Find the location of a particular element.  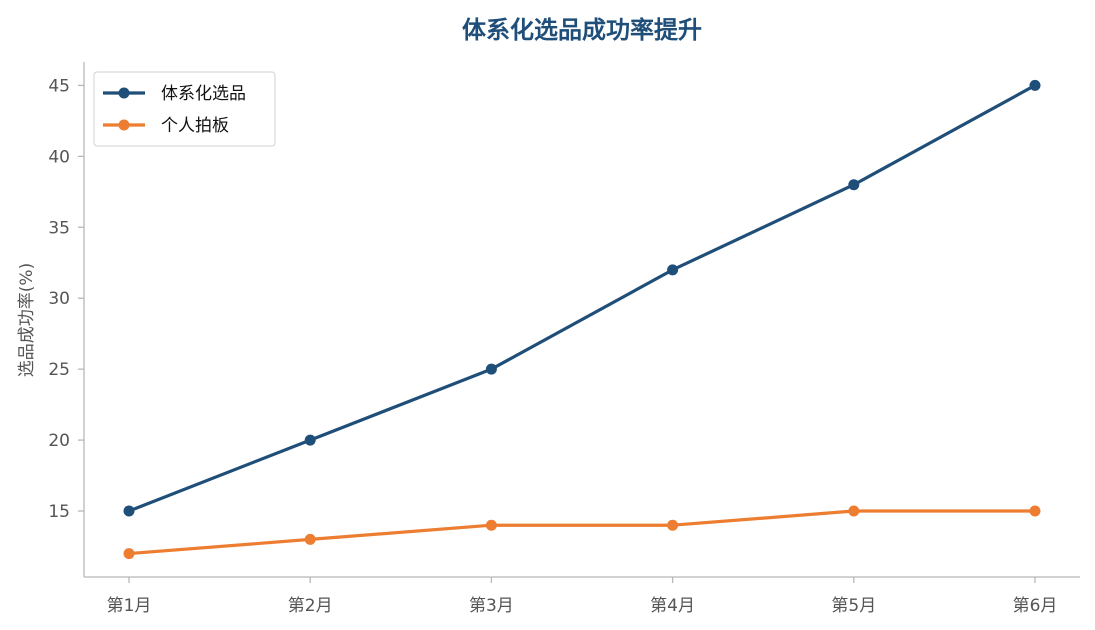

legend-label: 体系化选品 is located at coordinates (203, 94).